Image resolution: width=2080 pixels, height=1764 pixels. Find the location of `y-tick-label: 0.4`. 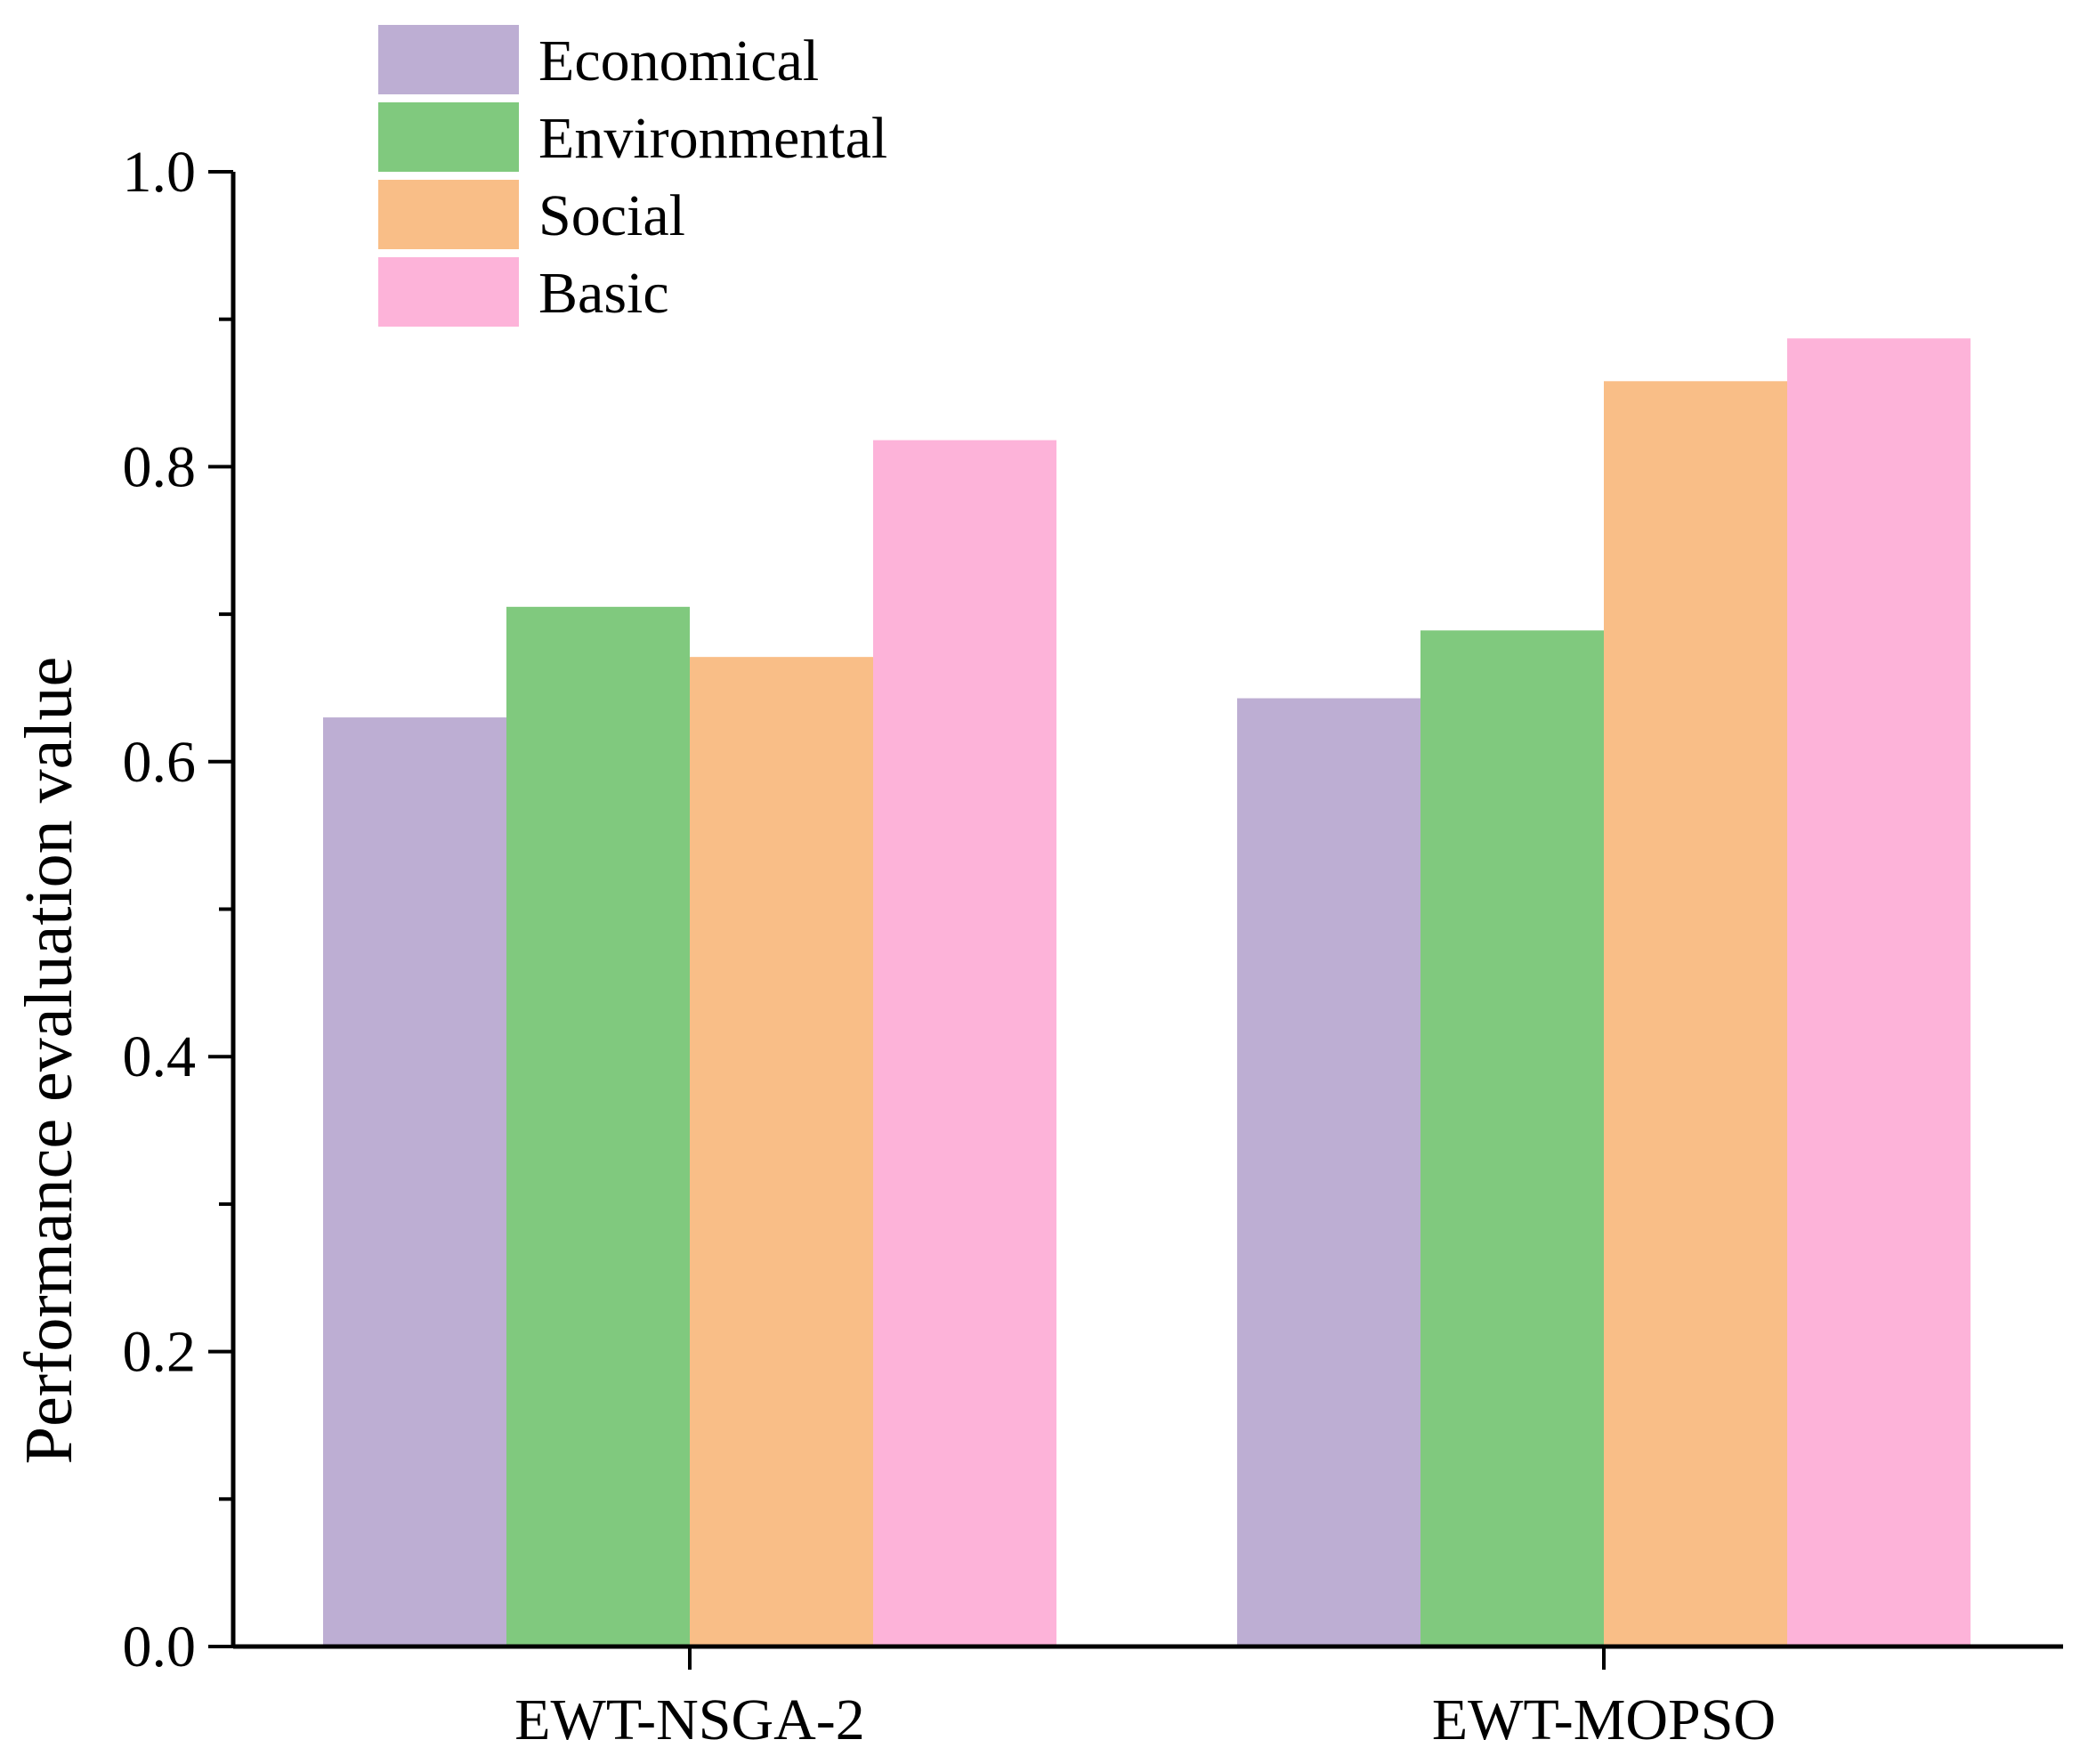

y-tick-label: 0.4 is located at coordinates (160, 1056).